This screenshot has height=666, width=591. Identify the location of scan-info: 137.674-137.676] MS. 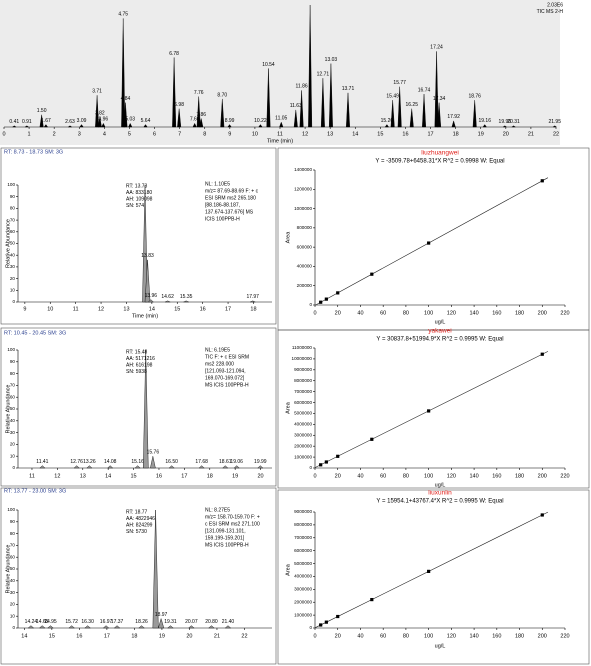
(229, 212).